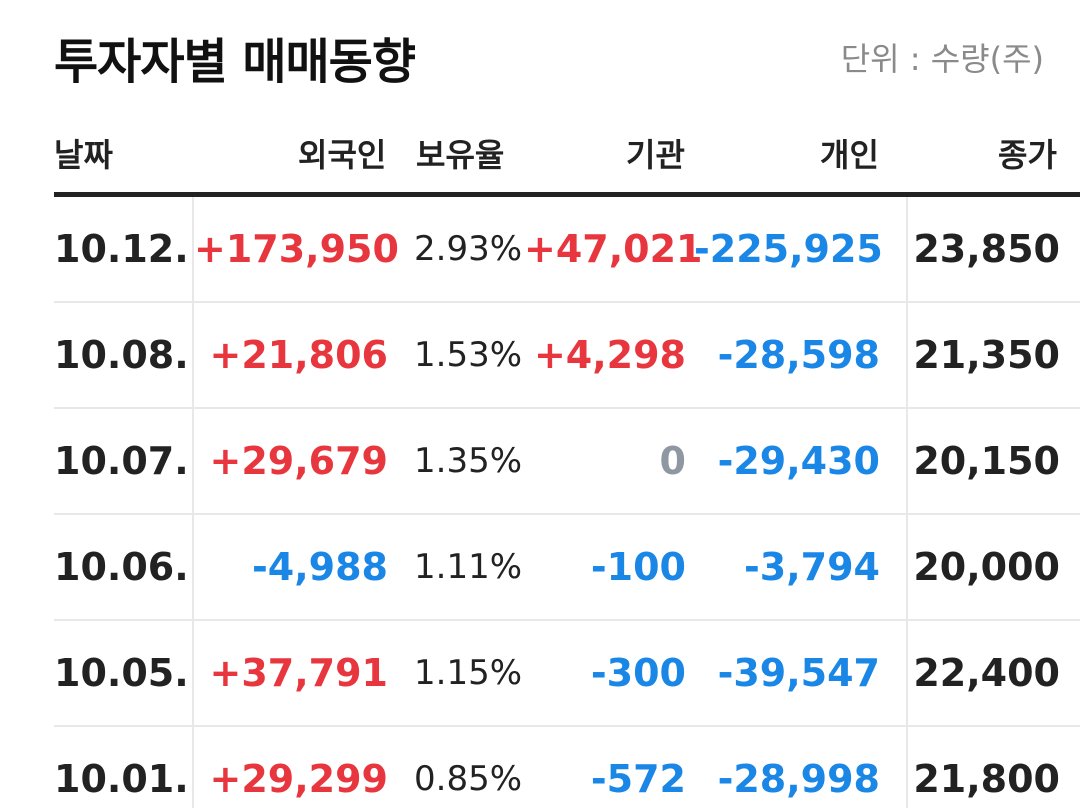 The width and height of the screenshot is (1080, 808). Describe the element at coordinates (468, 567) in the screenshot. I see `foreign-ratio-cell: 1.11%` at that location.